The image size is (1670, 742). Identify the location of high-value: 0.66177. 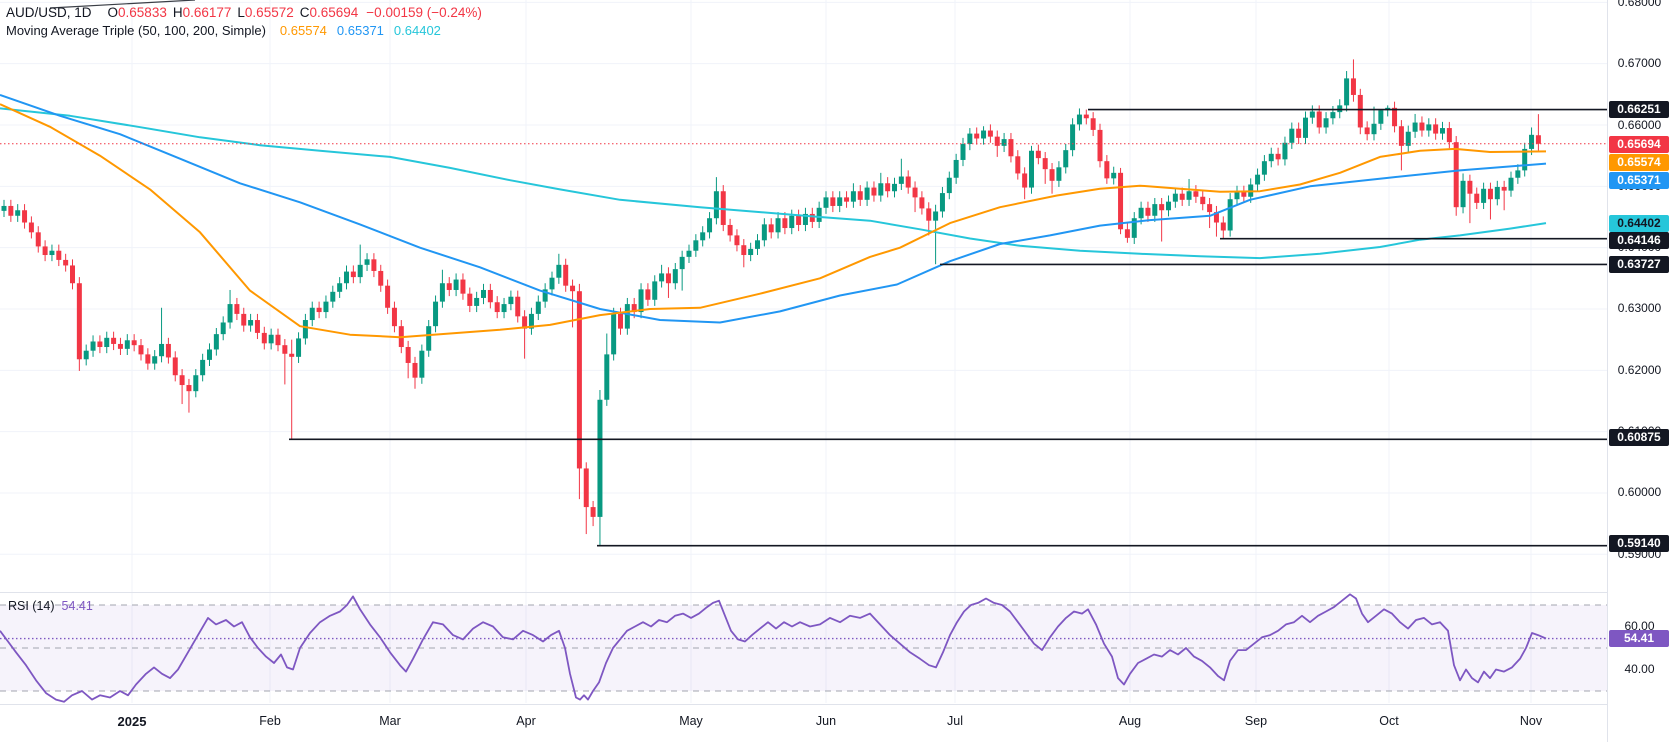
(207, 12).